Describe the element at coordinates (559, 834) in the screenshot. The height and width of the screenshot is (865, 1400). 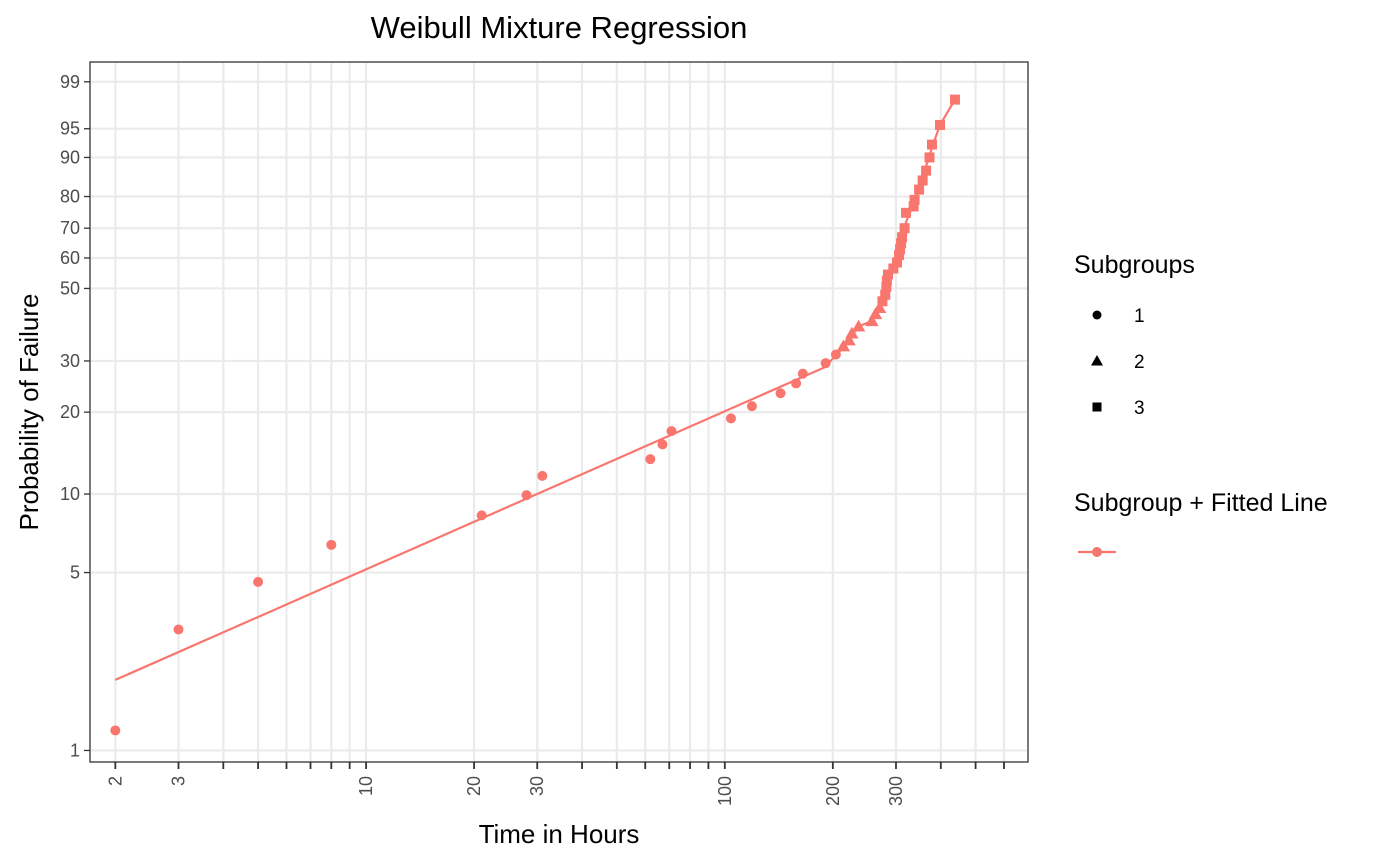
I see `x-axis-title: Time in Hours` at that location.